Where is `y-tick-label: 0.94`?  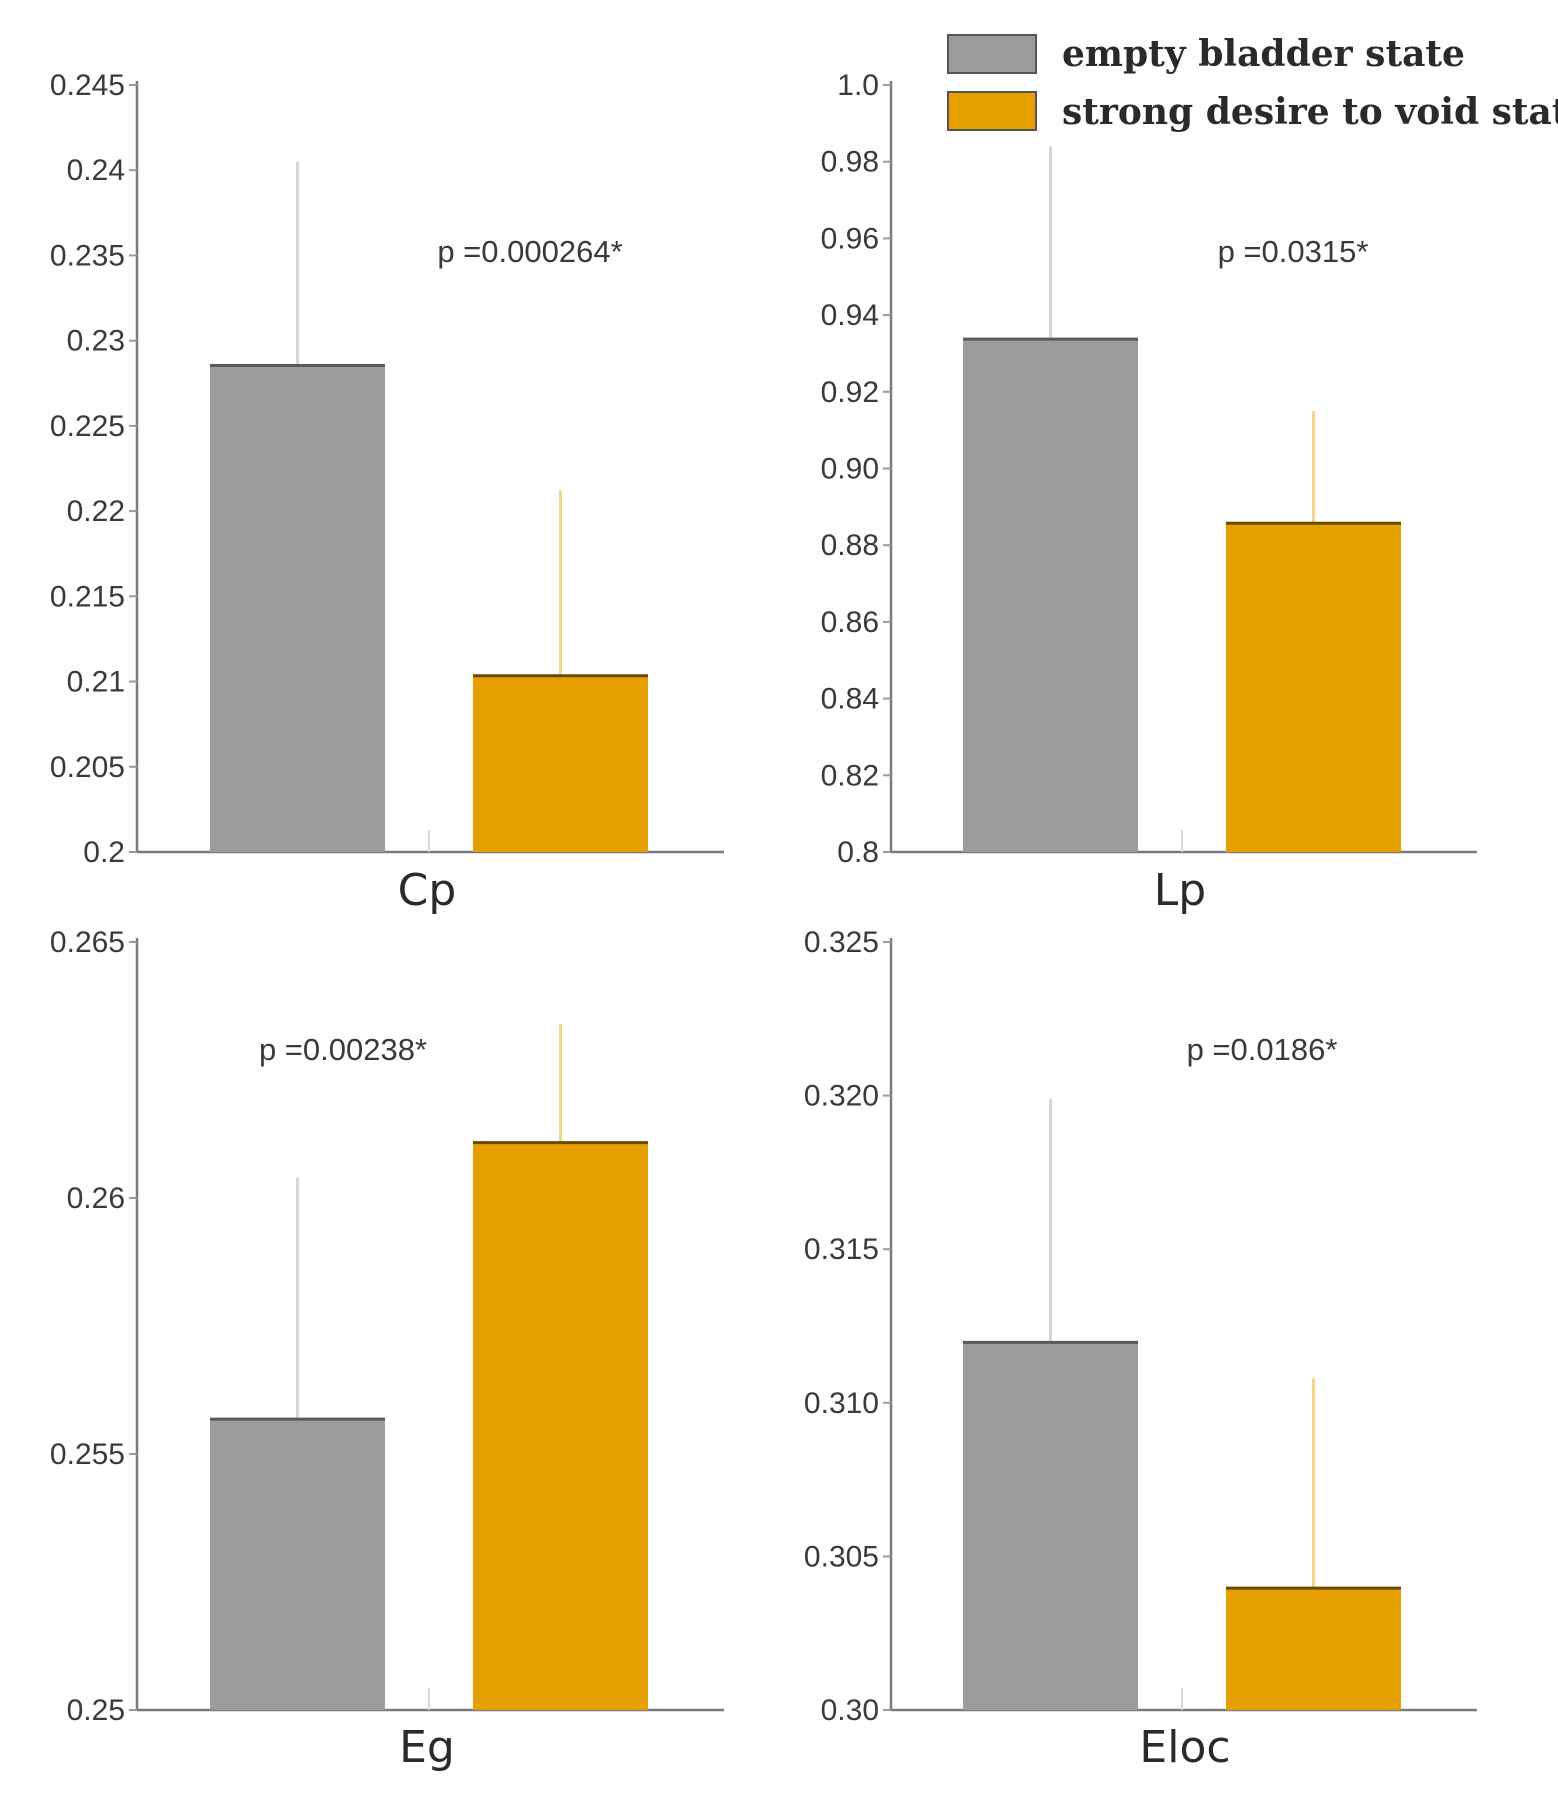 y-tick-label: 0.94 is located at coordinates (850, 315).